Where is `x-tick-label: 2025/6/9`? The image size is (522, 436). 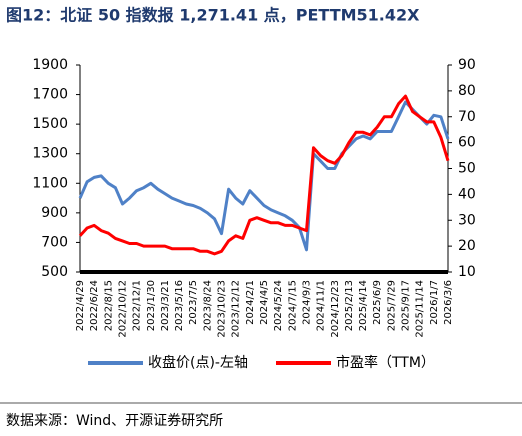 x-tick-label: 2025/6/9 is located at coordinates (377, 302).